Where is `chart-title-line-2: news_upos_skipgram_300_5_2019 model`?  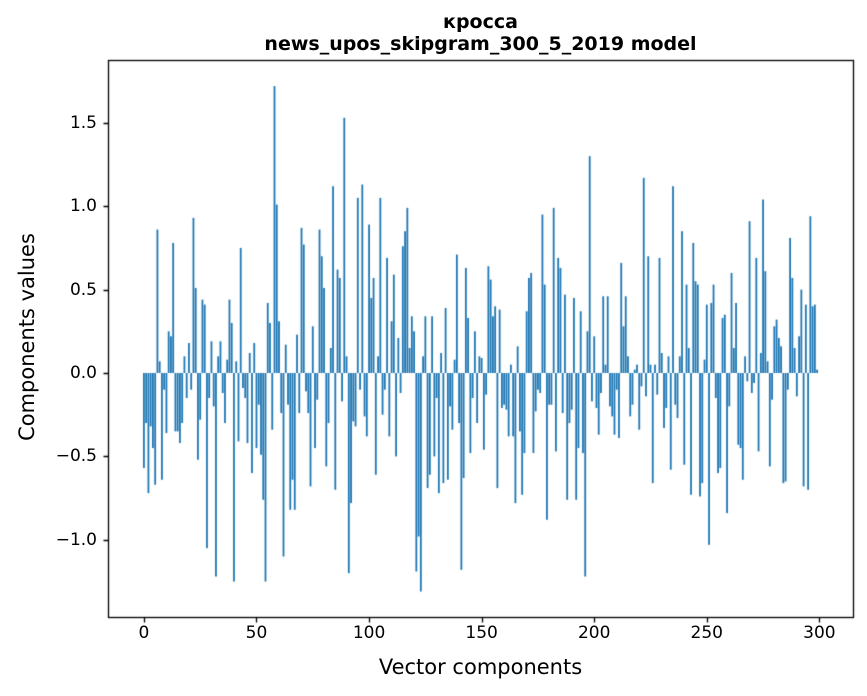 chart-title-line-2: news_upos_skipgram_300_5_2019 model is located at coordinates (480, 44).